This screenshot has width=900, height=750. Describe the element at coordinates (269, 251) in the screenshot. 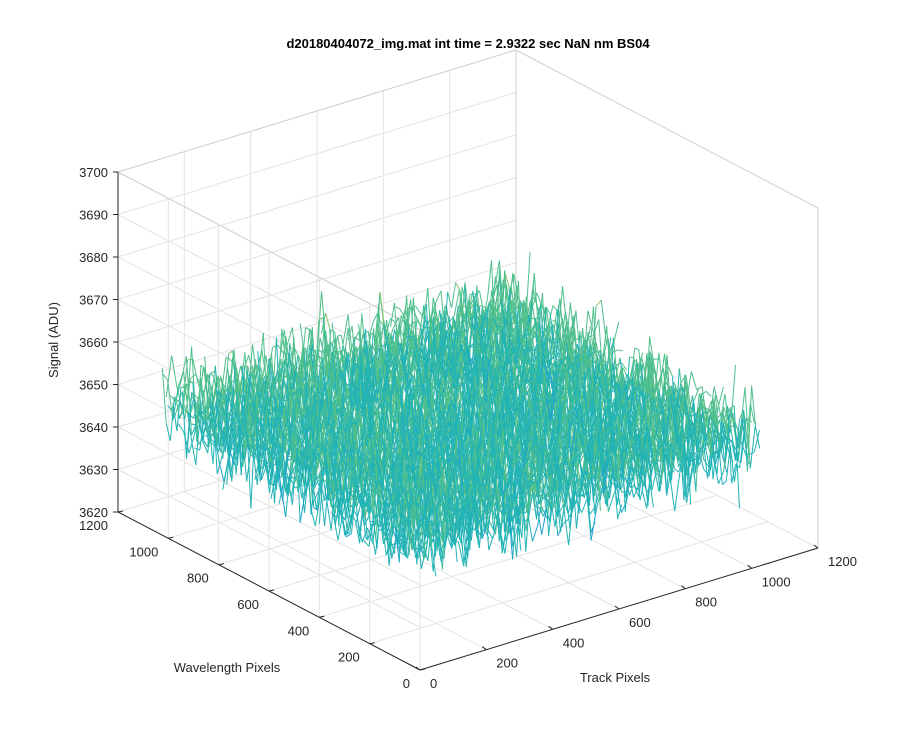

I see `box-edge-left-top` at that location.